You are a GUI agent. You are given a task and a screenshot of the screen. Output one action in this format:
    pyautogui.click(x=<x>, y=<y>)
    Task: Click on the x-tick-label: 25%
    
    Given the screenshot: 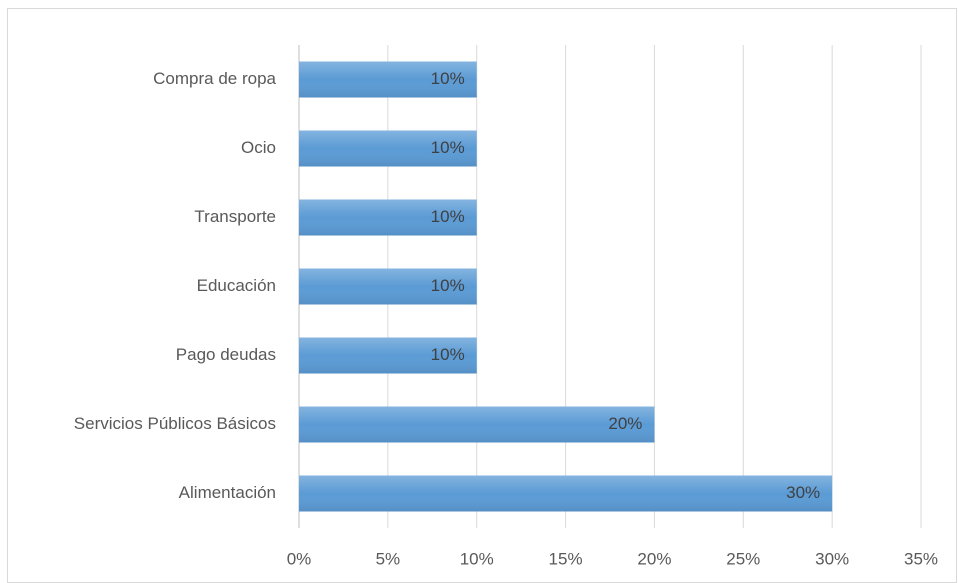 What is the action you would take?
    pyautogui.click(x=743, y=558)
    